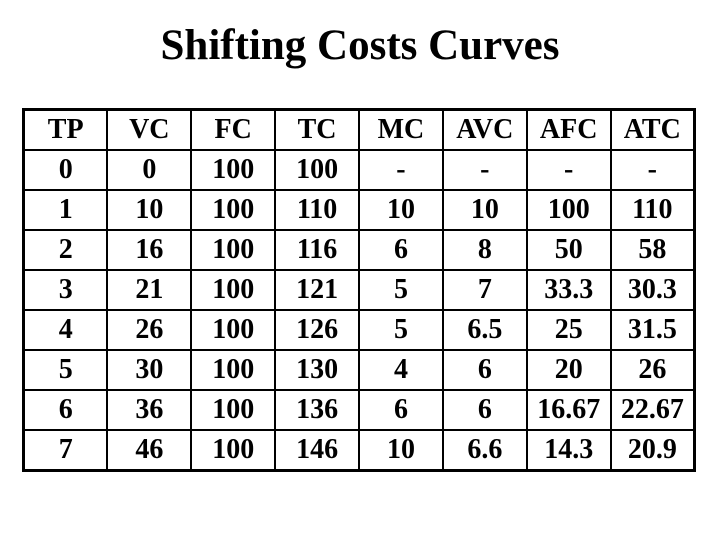 Image resolution: width=720 pixels, height=540 pixels. Describe the element at coordinates (652, 129) in the screenshot. I see `column-header-atc: ATC` at that location.